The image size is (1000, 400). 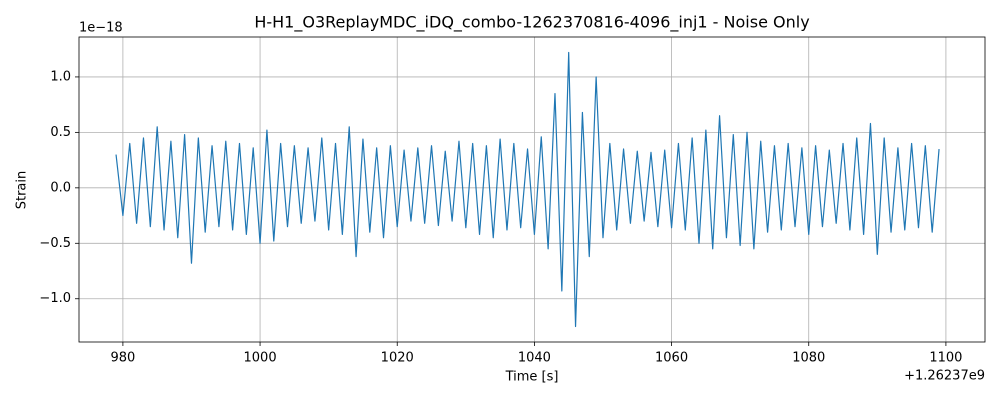 I want to click on y-tick-label: −1.0, so click(x=55, y=298).